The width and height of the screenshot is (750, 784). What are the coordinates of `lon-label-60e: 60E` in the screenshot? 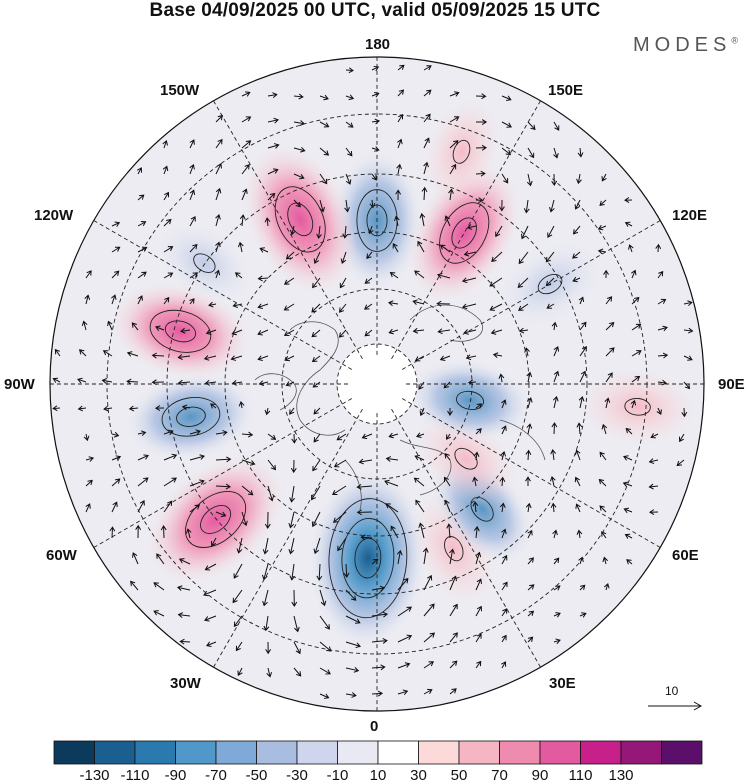 It's located at (685, 555).